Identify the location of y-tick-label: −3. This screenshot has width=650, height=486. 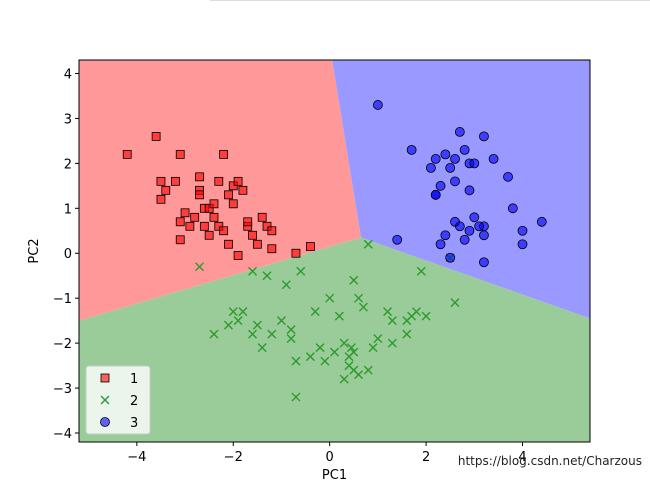
(62, 389).